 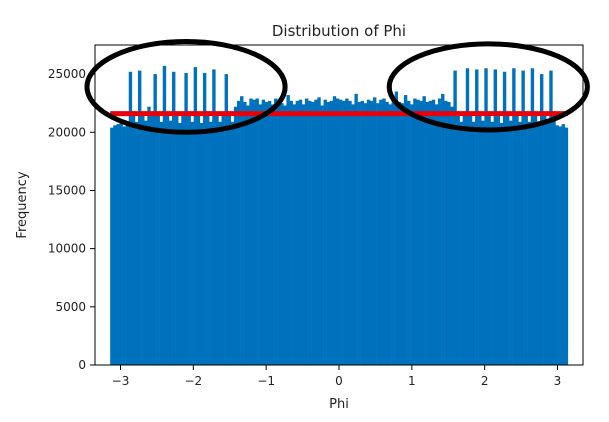 What do you see at coordinates (266, 381) in the screenshot?
I see `x-tick-label: −1` at bounding box center [266, 381].